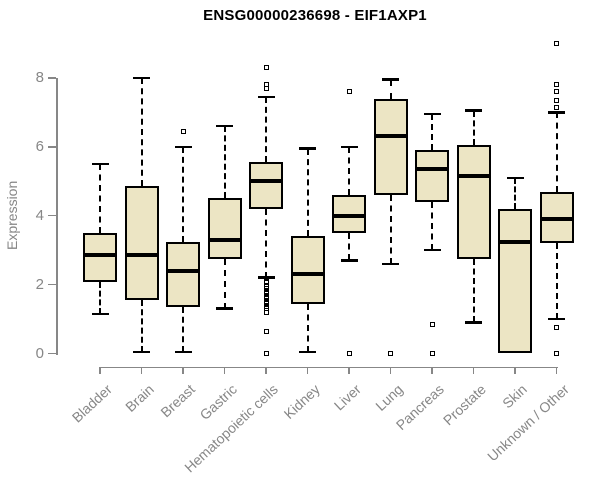  I want to click on y-tick-label: 0, so click(39, 353).